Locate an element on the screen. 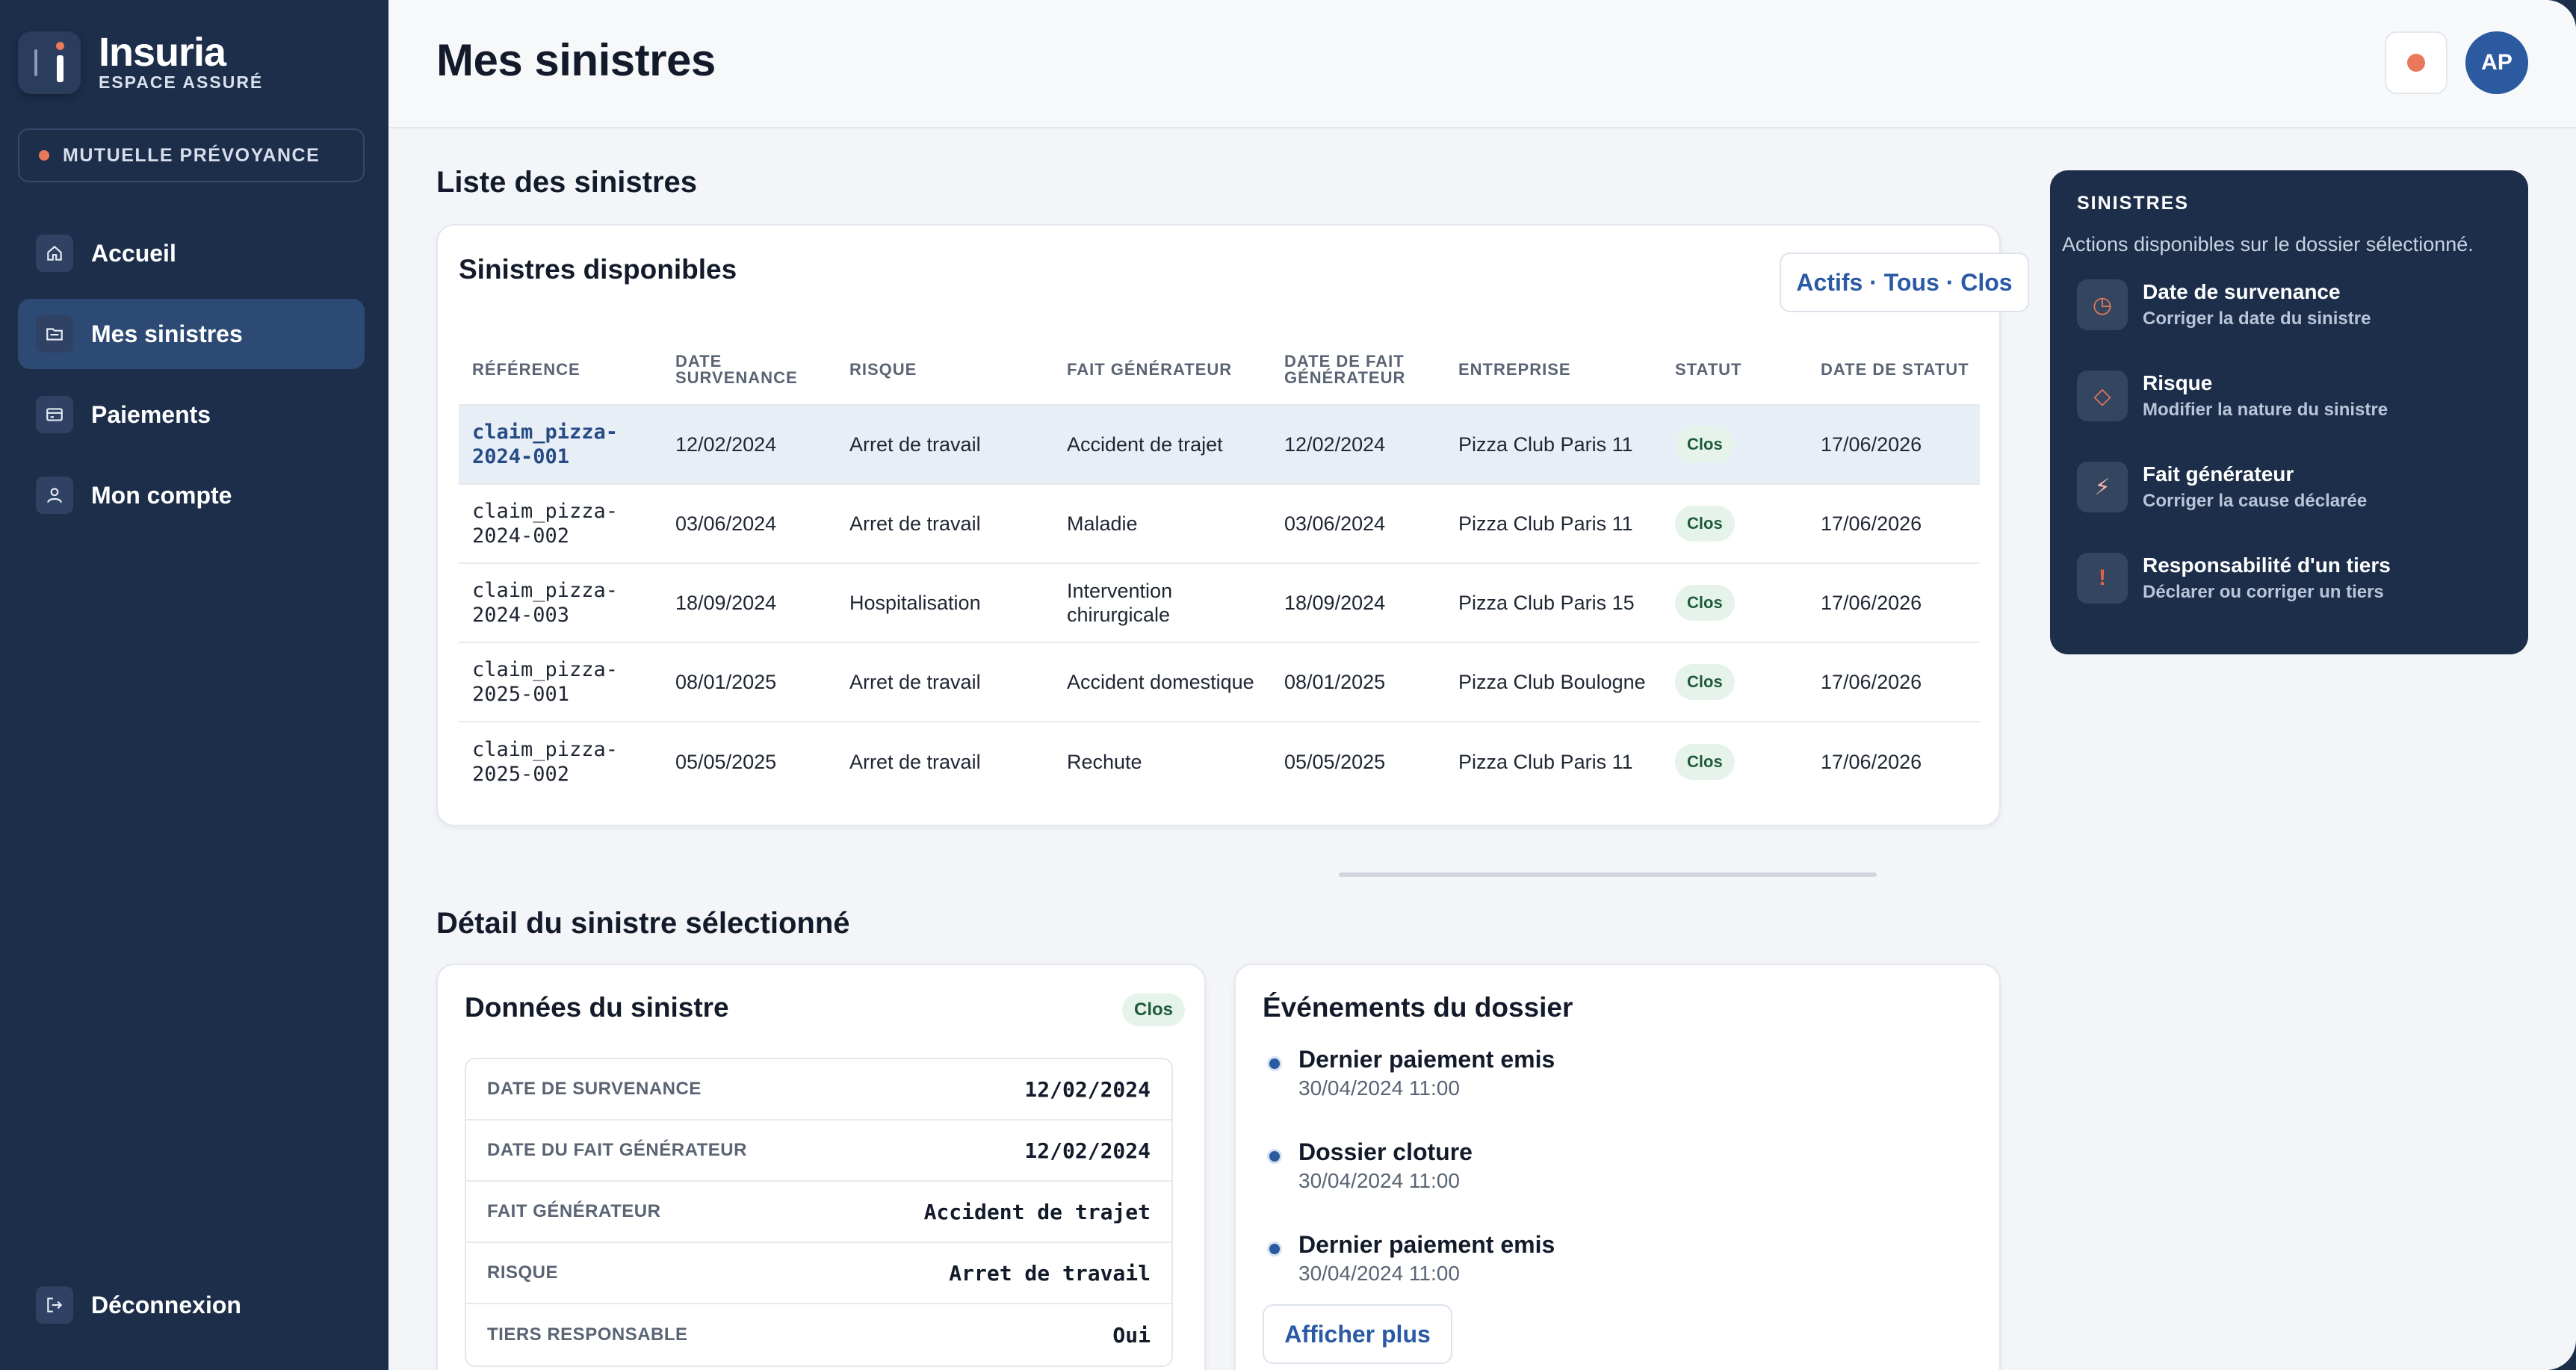  notification-button is located at coordinates (2416, 62).